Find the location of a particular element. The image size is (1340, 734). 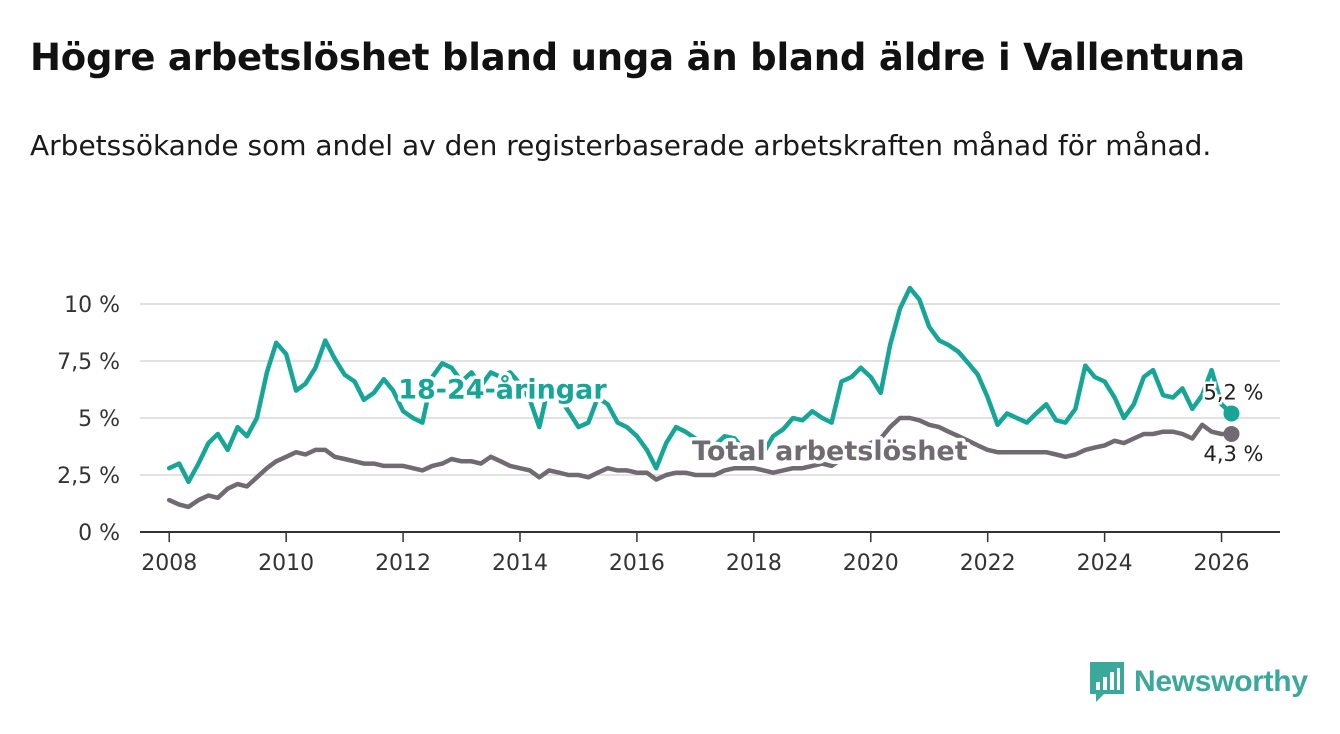

series-line-total-arbetslöshet is located at coordinates (700, 462).